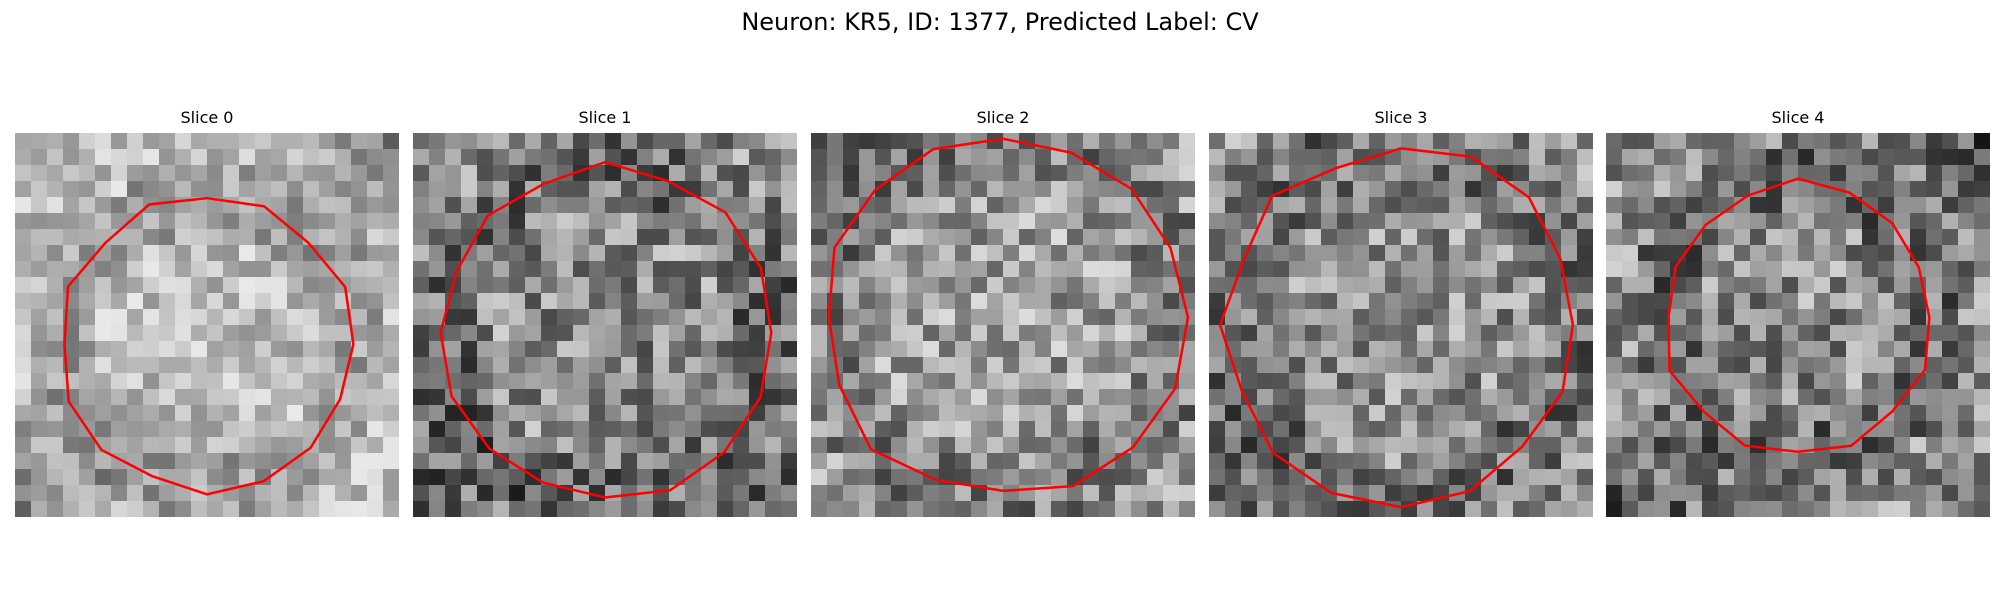 The height and width of the screenshot is (600, 2000). I want to click on slice-panel-3: Slice 3, so click(1401, 312).